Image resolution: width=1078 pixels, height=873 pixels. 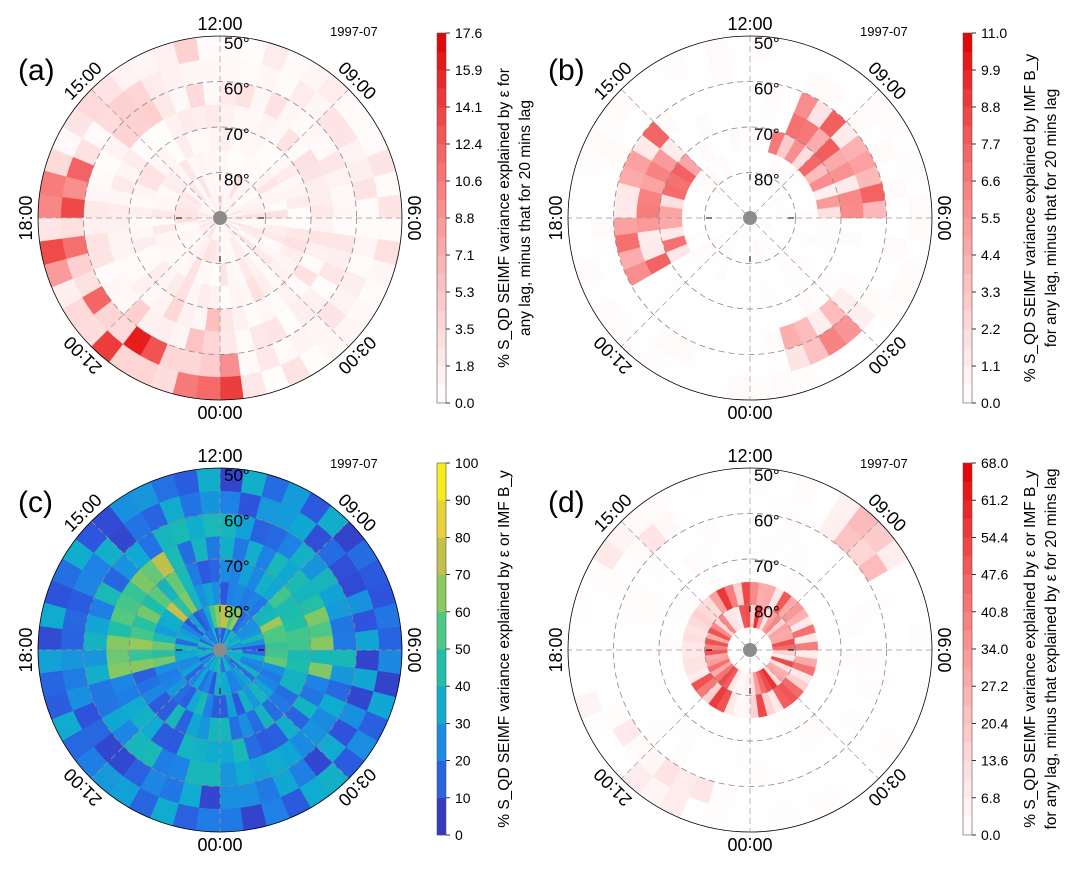 I want to click on heatmap-cells, so click(x=220, y=650).